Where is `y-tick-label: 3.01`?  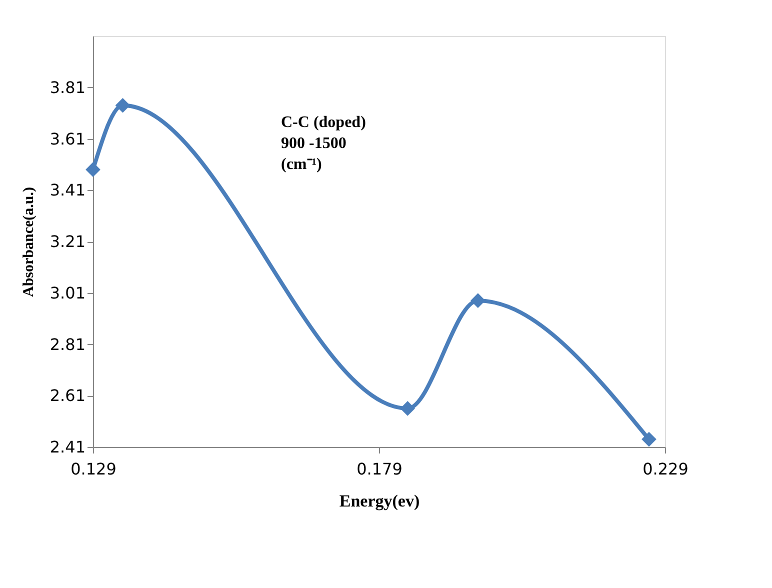
y-tick-label: 3.01 is located at coordinates (68, 292).